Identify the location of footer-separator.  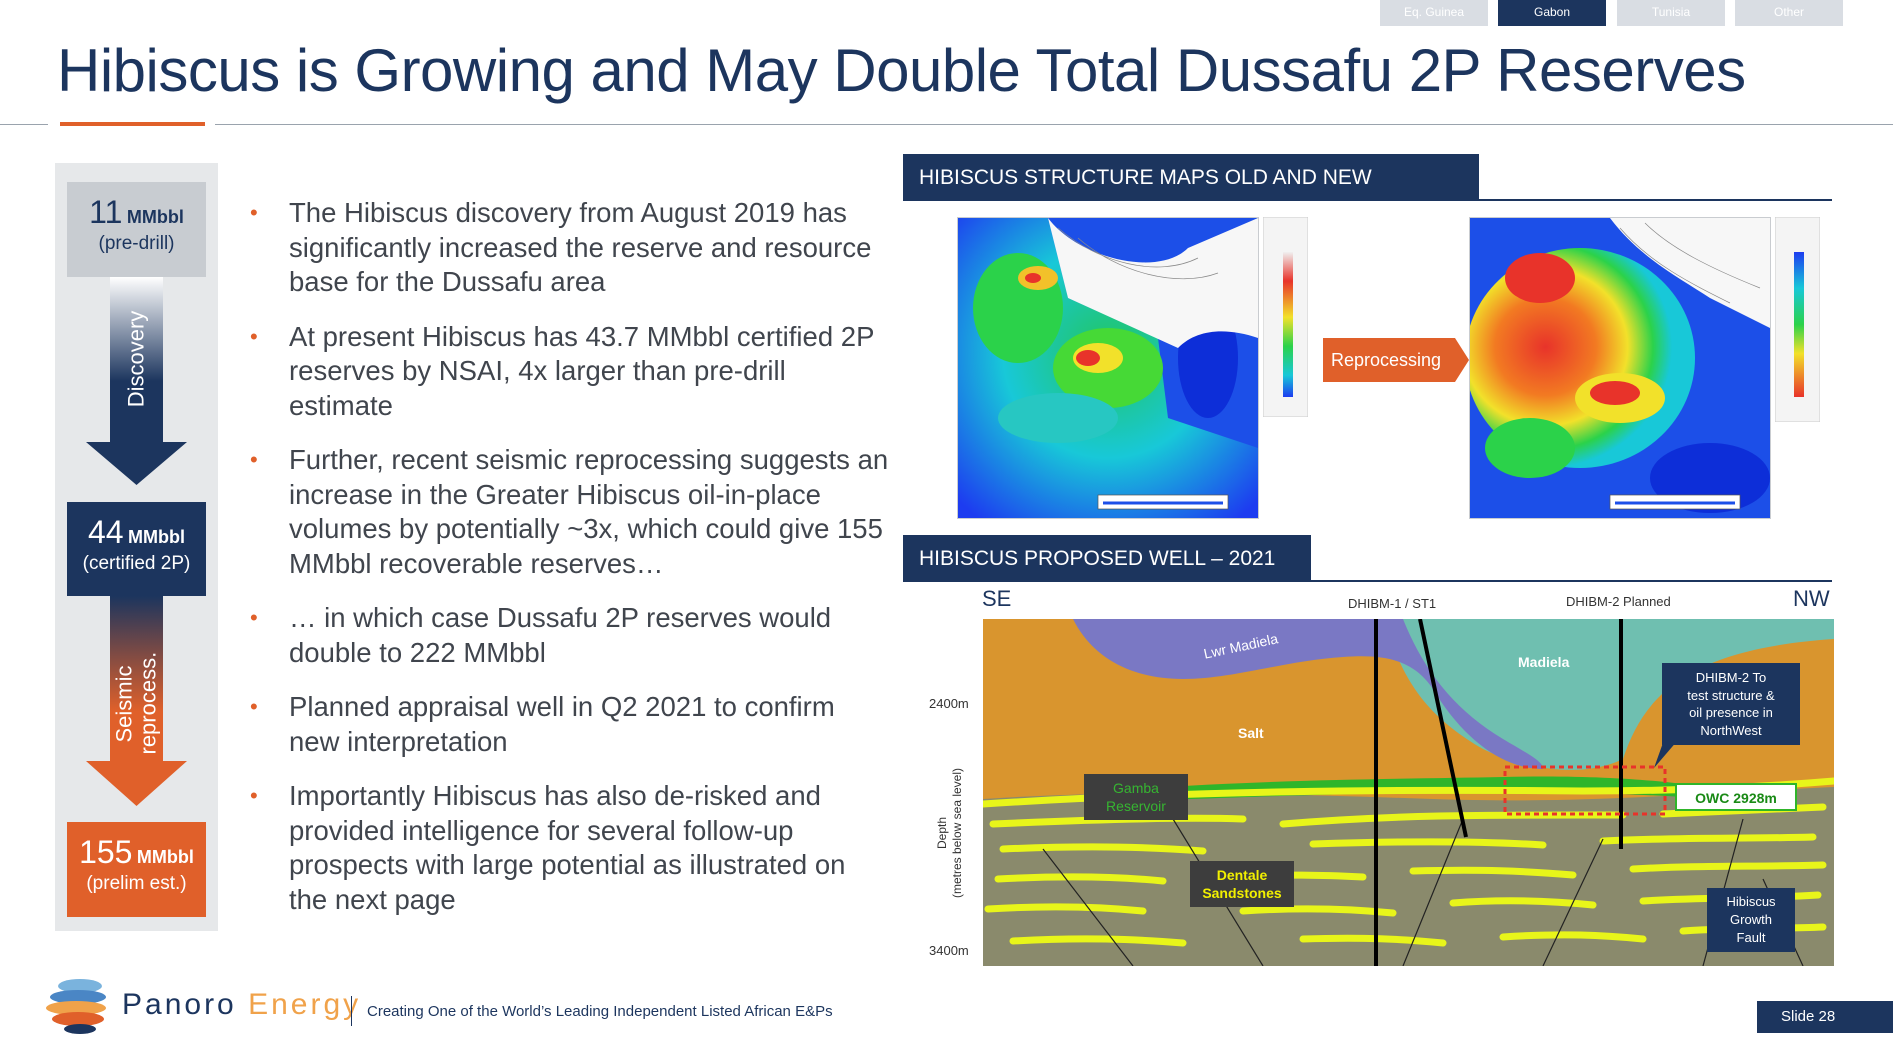
(351, 1011).